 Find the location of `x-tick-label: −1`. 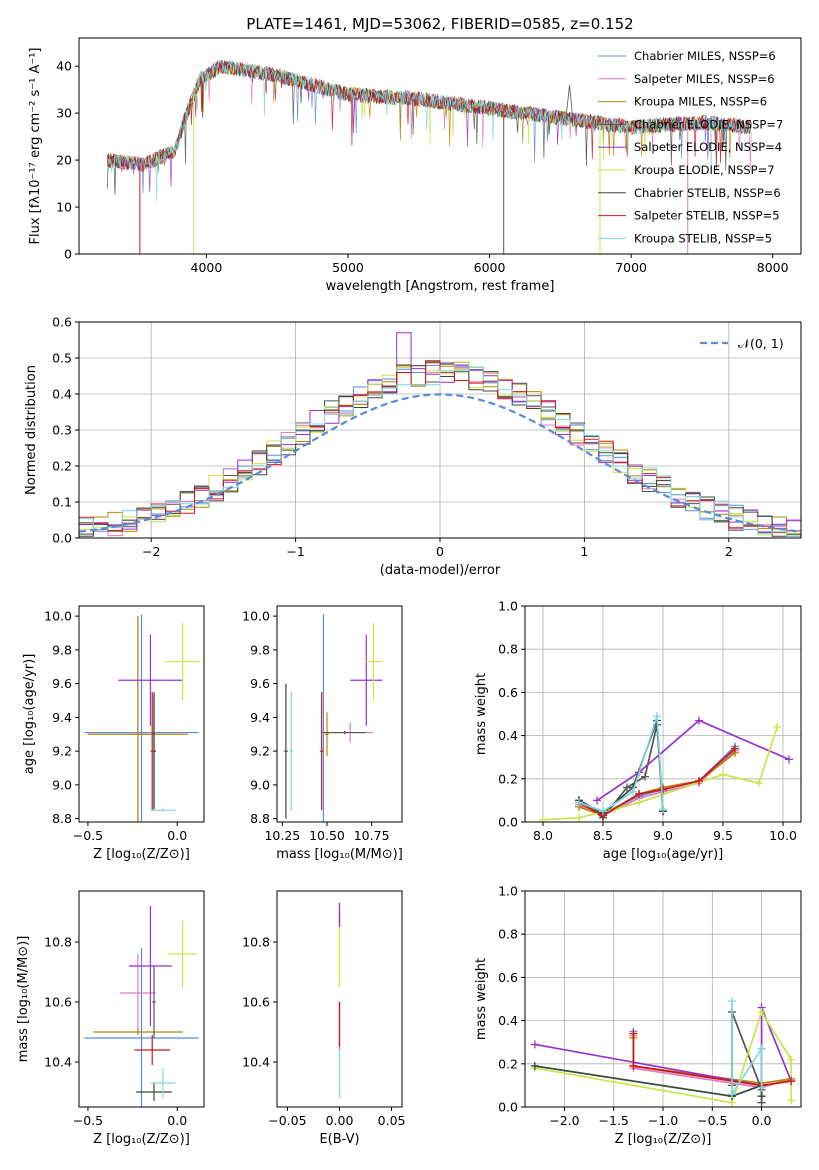

x-tick-label: −1 is located at coordinates (295, 551).